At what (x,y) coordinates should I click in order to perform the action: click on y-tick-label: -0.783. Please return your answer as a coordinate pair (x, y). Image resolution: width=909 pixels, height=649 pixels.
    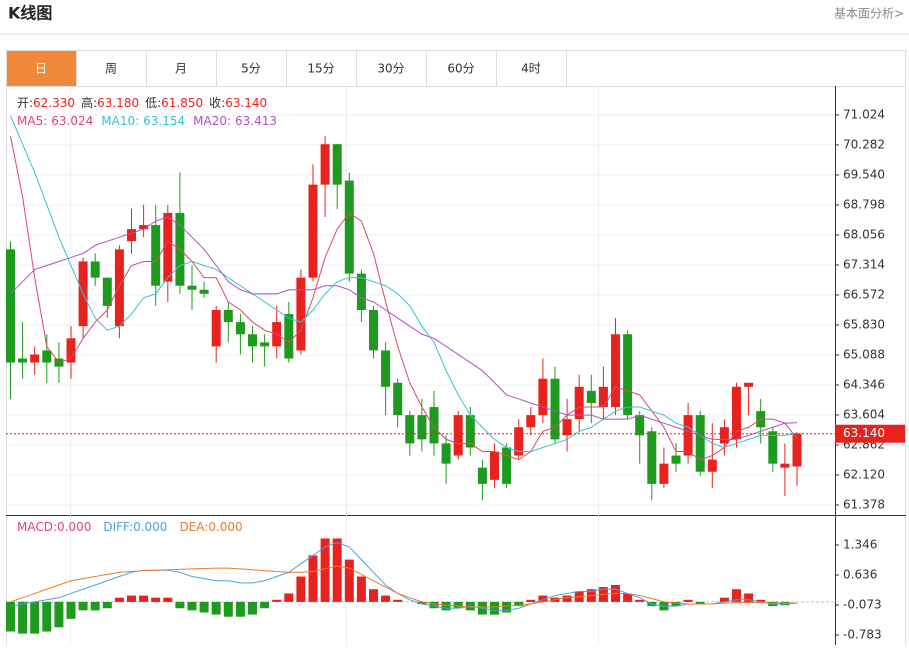
    Looking at the image, I should click on (862, 635).